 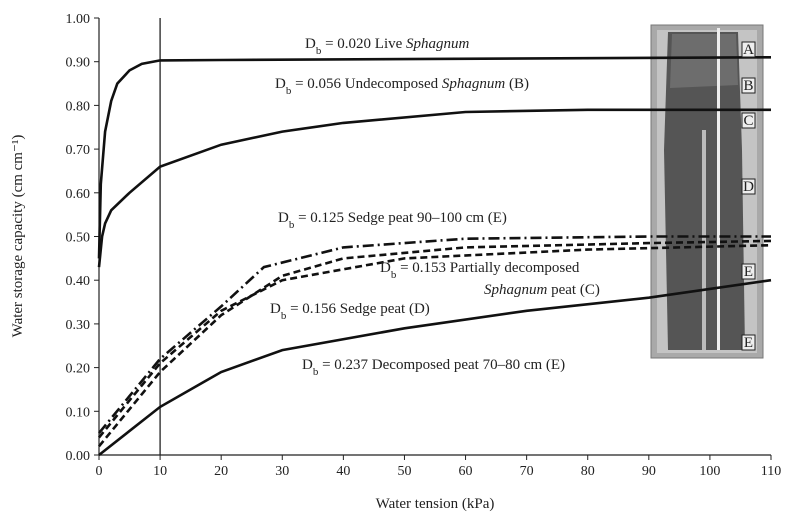 I want to click on y-tick-label: 0.00, so click(x=78, y=456).